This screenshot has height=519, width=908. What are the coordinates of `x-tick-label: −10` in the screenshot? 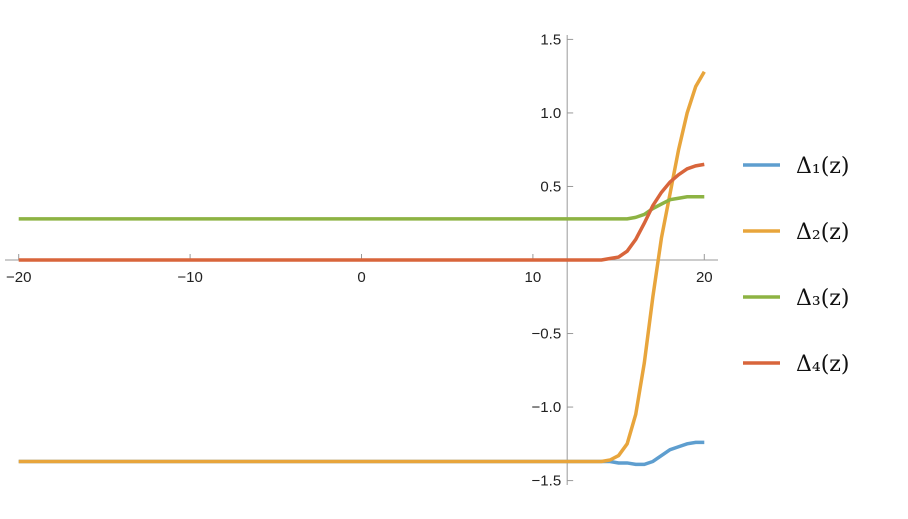 It's located at (189, 277).